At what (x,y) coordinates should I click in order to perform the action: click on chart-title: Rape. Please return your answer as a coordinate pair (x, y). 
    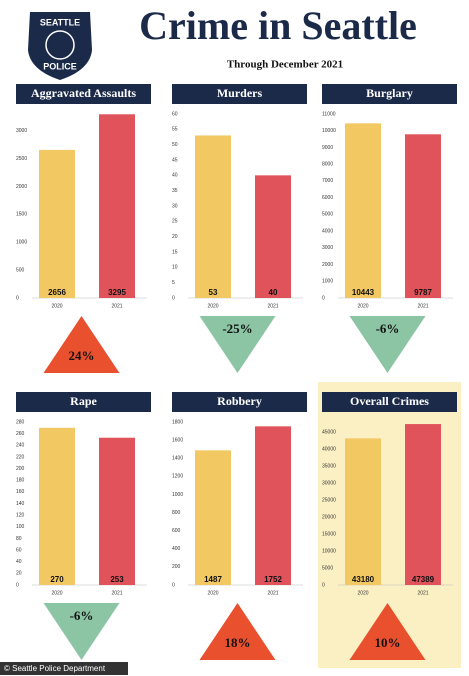
    Looking at the image, I should click on (83, 401).